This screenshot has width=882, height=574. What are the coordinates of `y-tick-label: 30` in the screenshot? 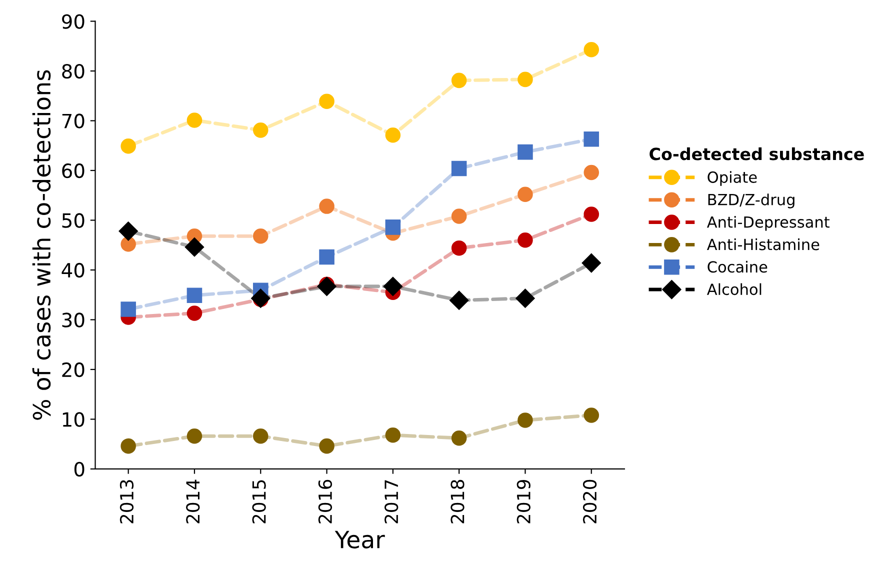 It's located at (73, 320).